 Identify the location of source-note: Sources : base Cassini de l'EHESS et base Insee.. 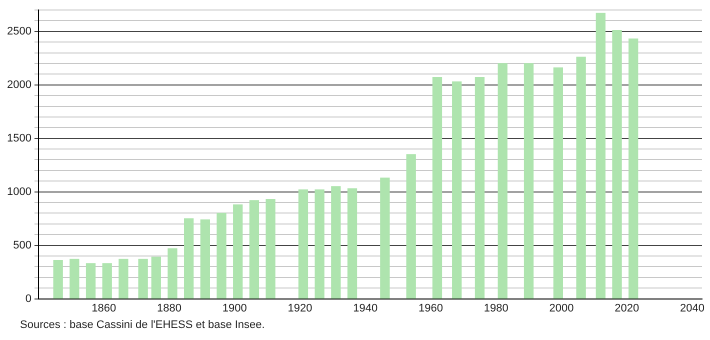
(143, 325).